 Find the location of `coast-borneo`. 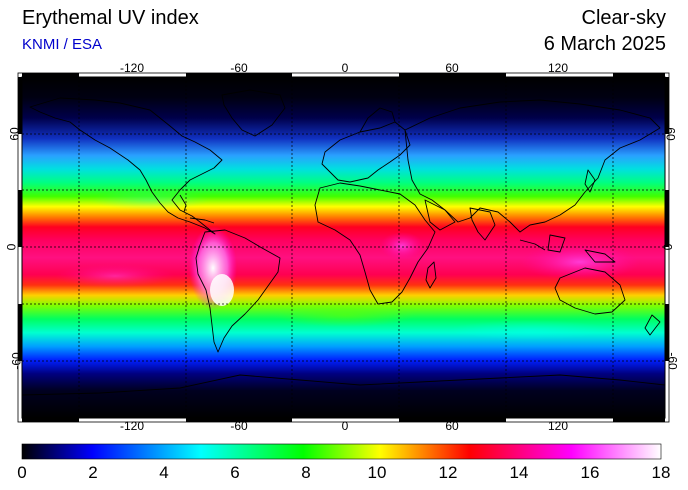

coast-borneo is located at coordinates (556, 243).